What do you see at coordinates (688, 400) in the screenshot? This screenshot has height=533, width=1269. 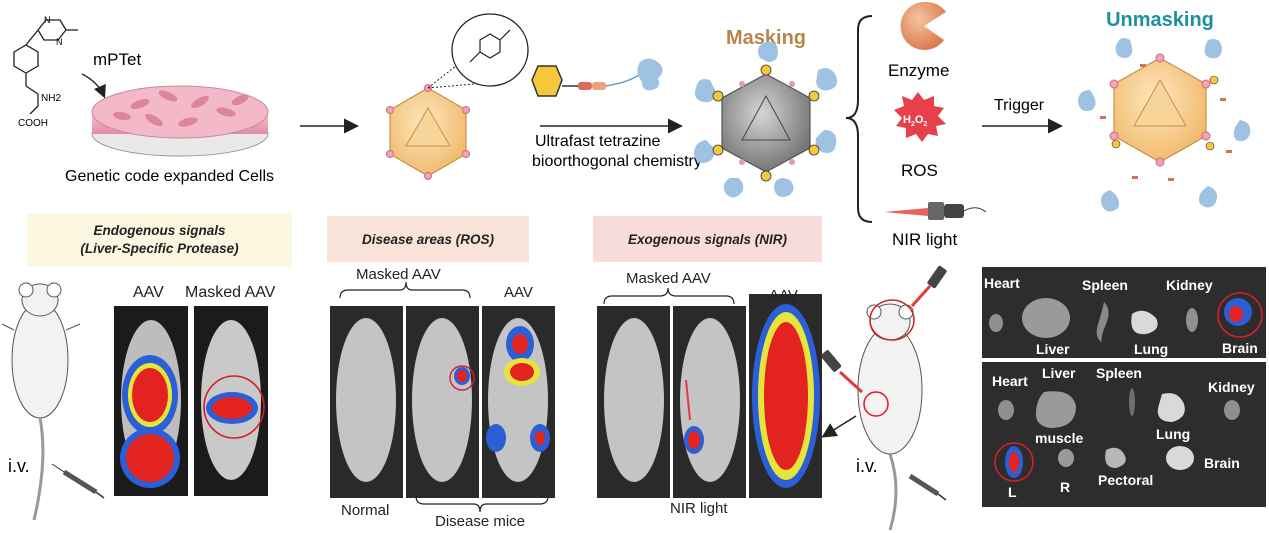 I see `nir-beam` at bounding box center [688, 400].